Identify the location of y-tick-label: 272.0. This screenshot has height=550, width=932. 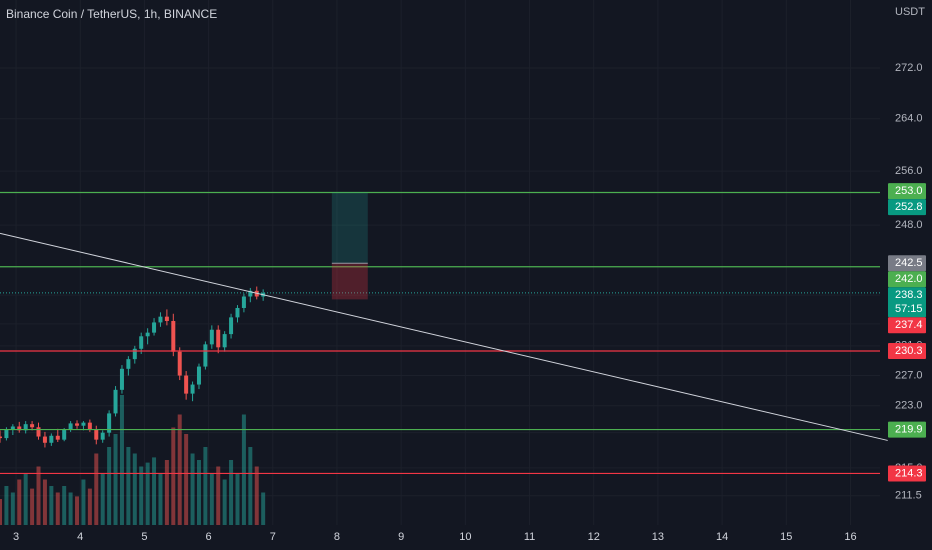
(909, 68).